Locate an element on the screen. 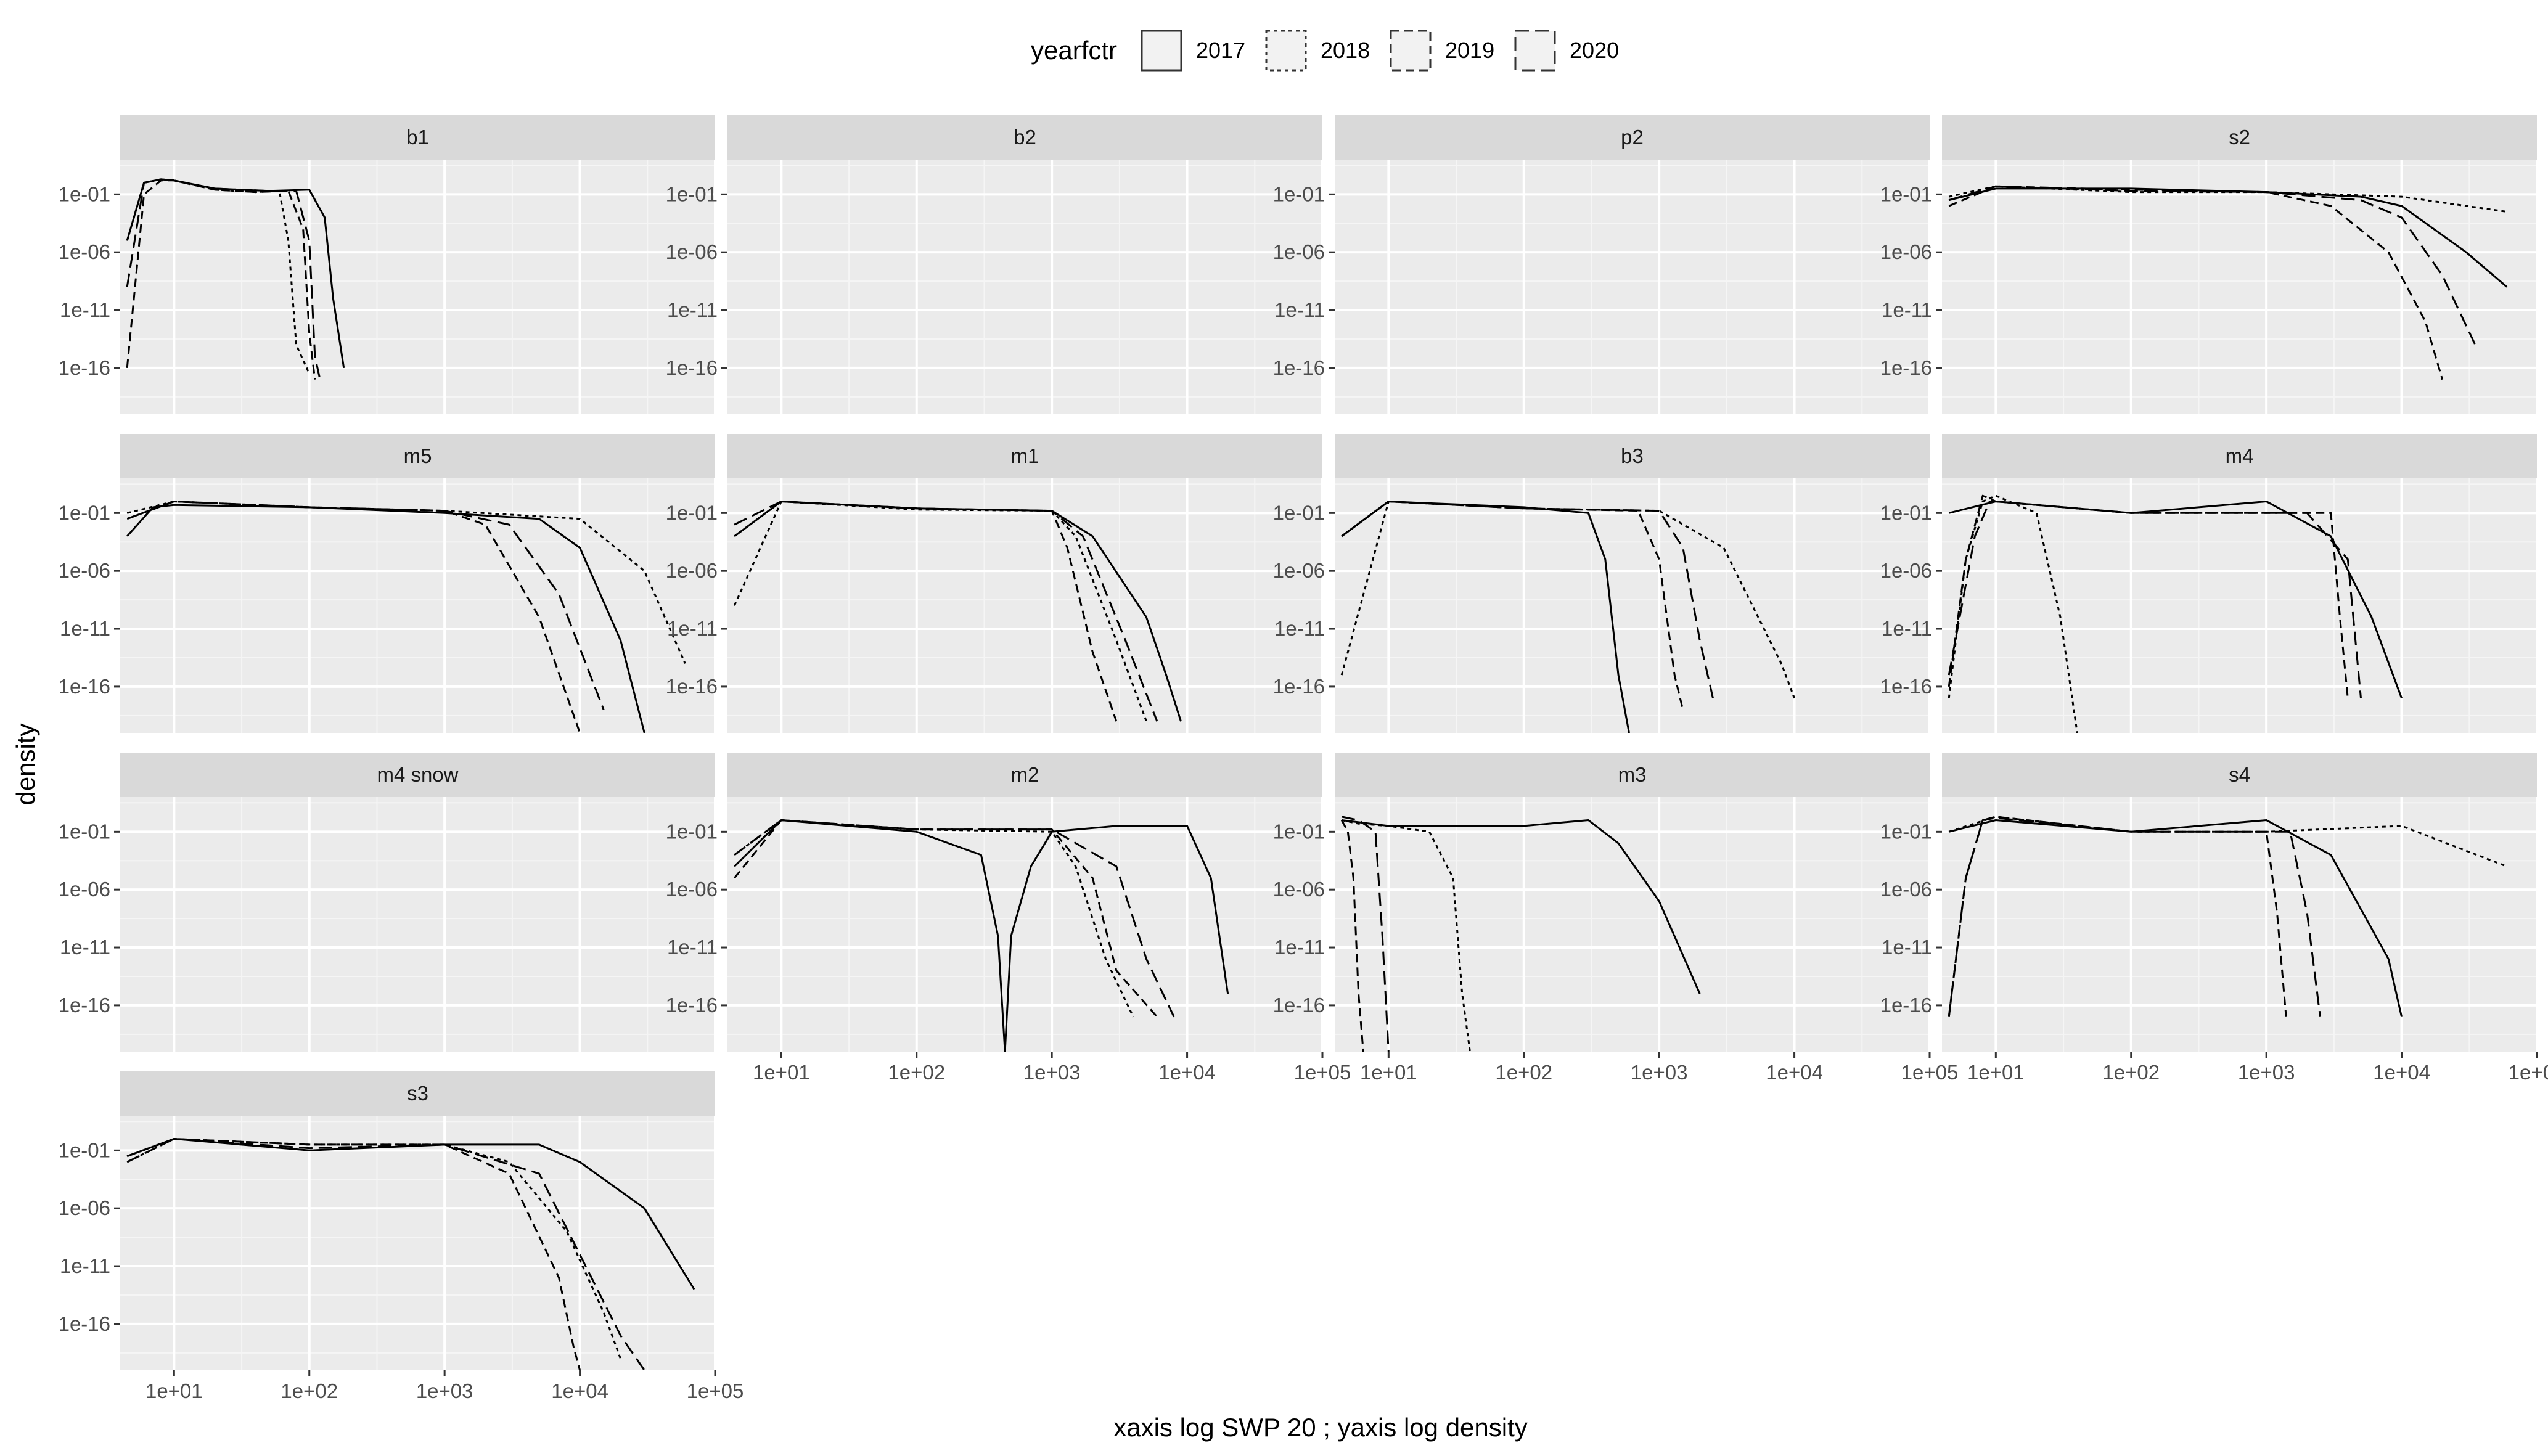  strip-label-p2: p2 is located at coordinates (1633, 137).